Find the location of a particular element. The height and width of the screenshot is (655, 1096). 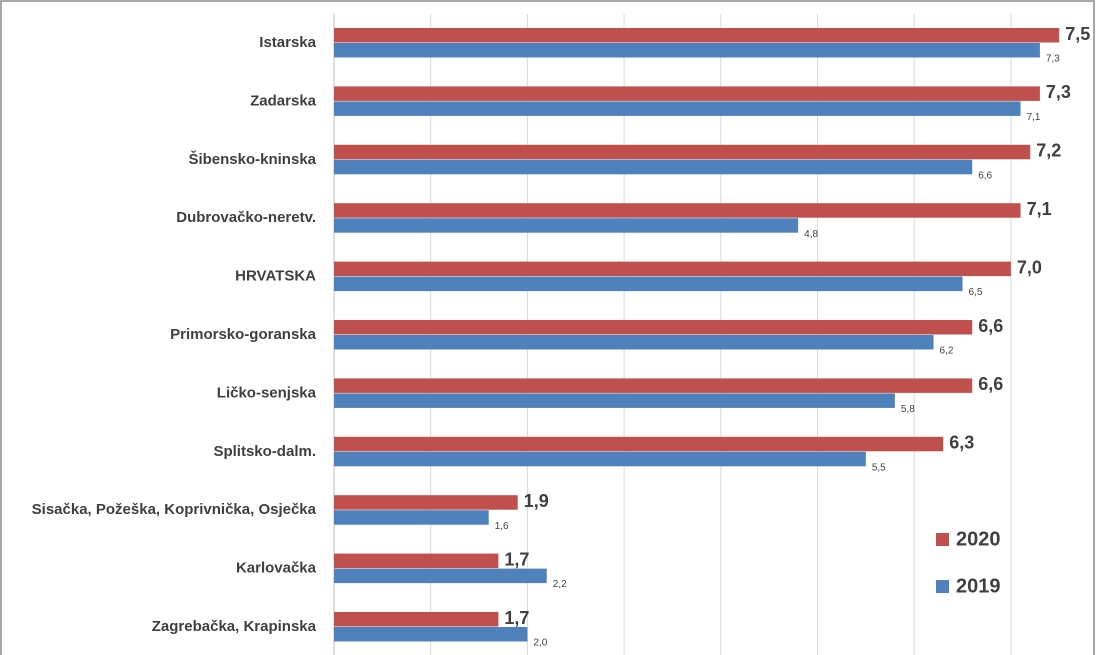

category-label: HRVATSKA is located at coordinates (275, 276).